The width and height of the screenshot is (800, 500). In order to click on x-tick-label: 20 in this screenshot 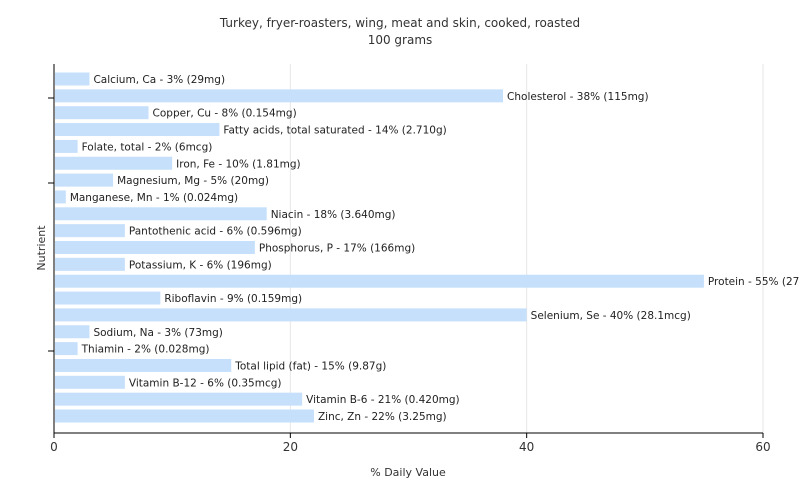, I will do `click(290, 447)`.